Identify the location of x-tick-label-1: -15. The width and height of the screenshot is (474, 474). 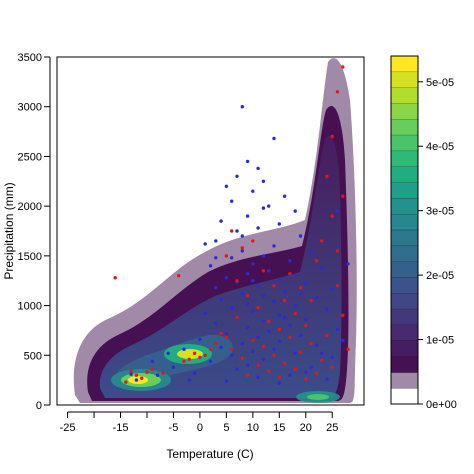
(121, 428).